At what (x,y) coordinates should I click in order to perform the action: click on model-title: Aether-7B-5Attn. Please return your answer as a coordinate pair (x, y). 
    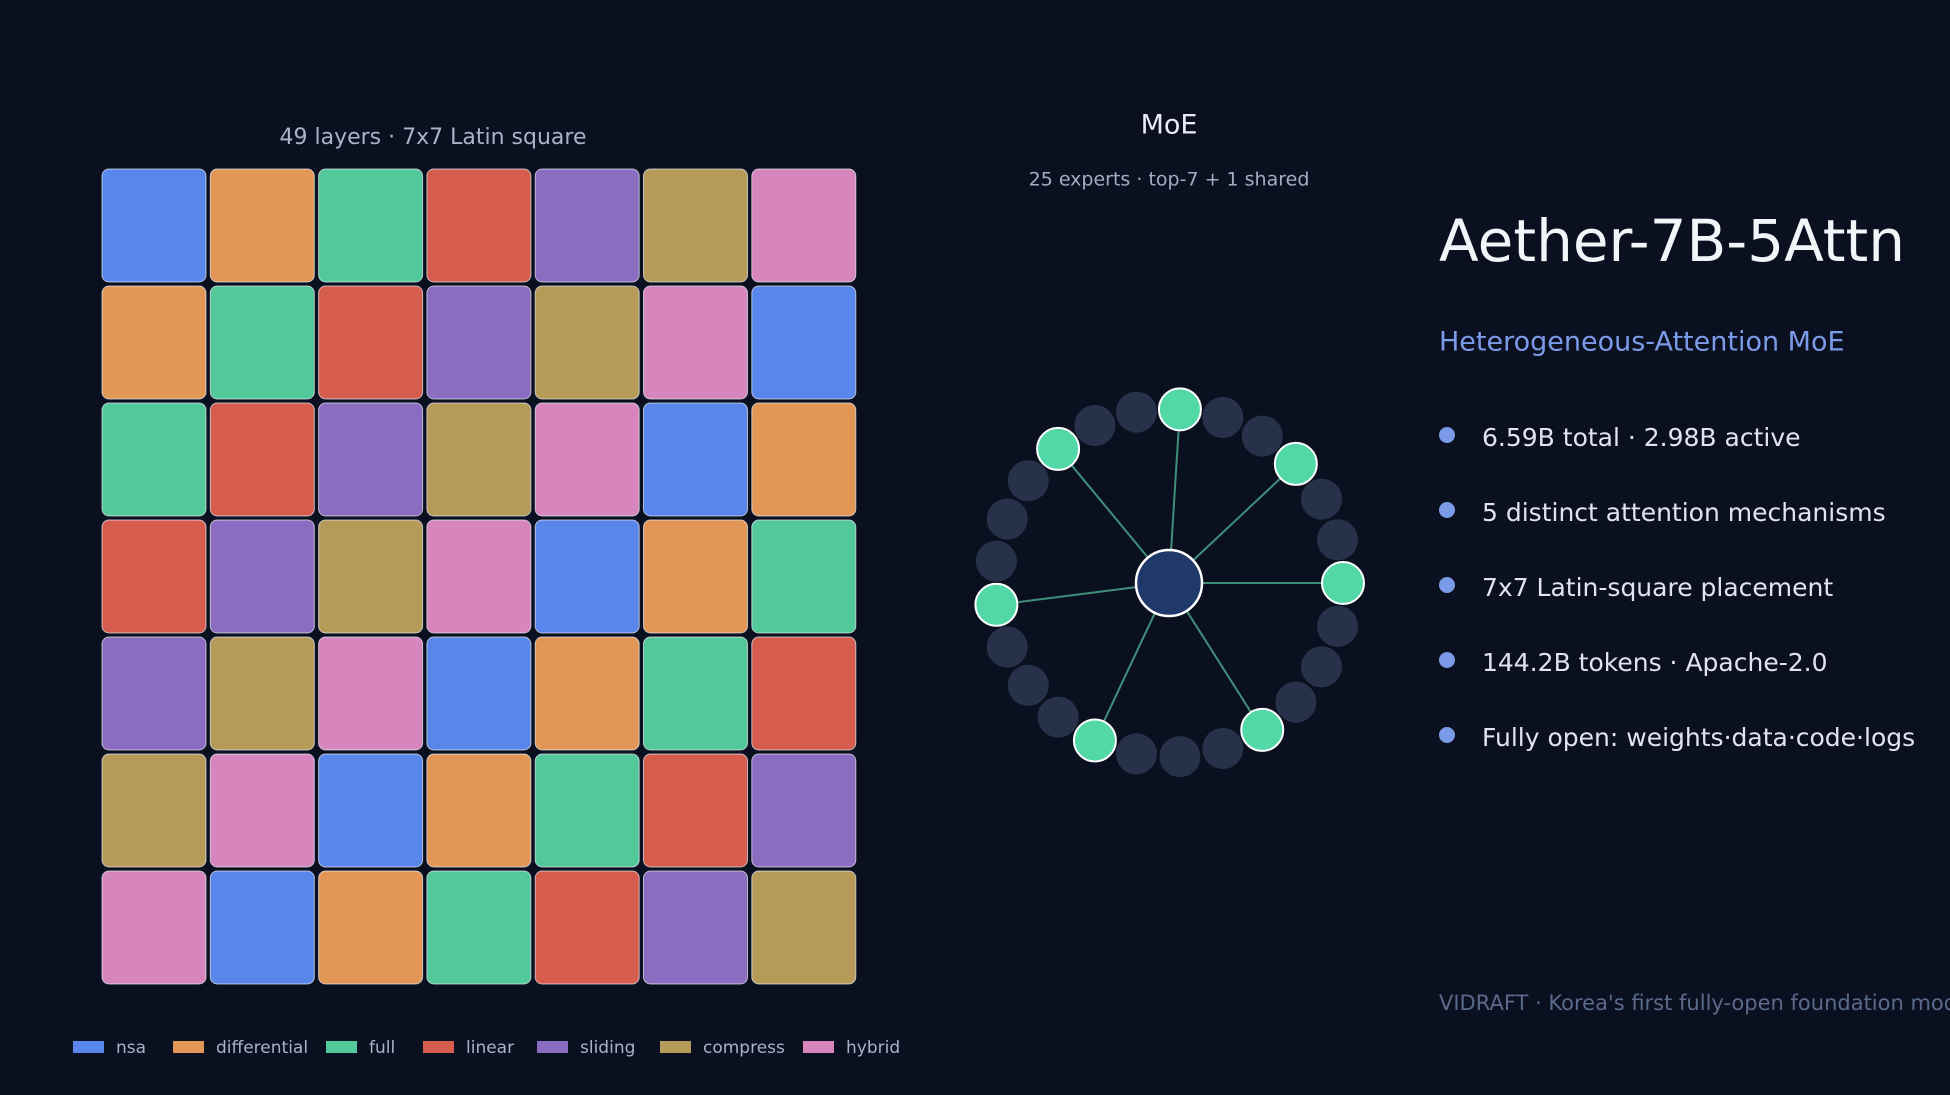
    Looking at the image, I should click on (1672, 241).